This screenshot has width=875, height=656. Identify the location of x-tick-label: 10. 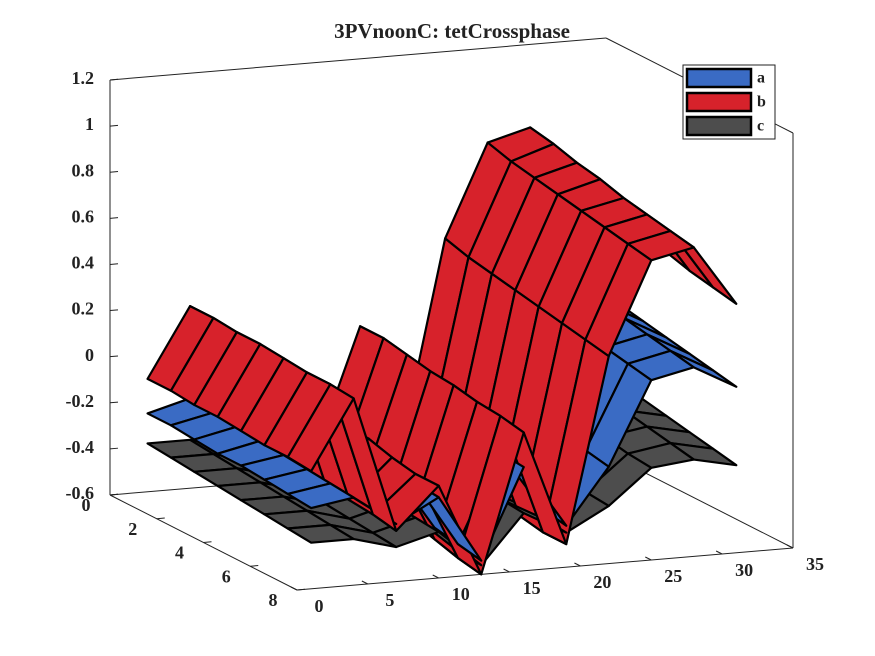
(461, 594).